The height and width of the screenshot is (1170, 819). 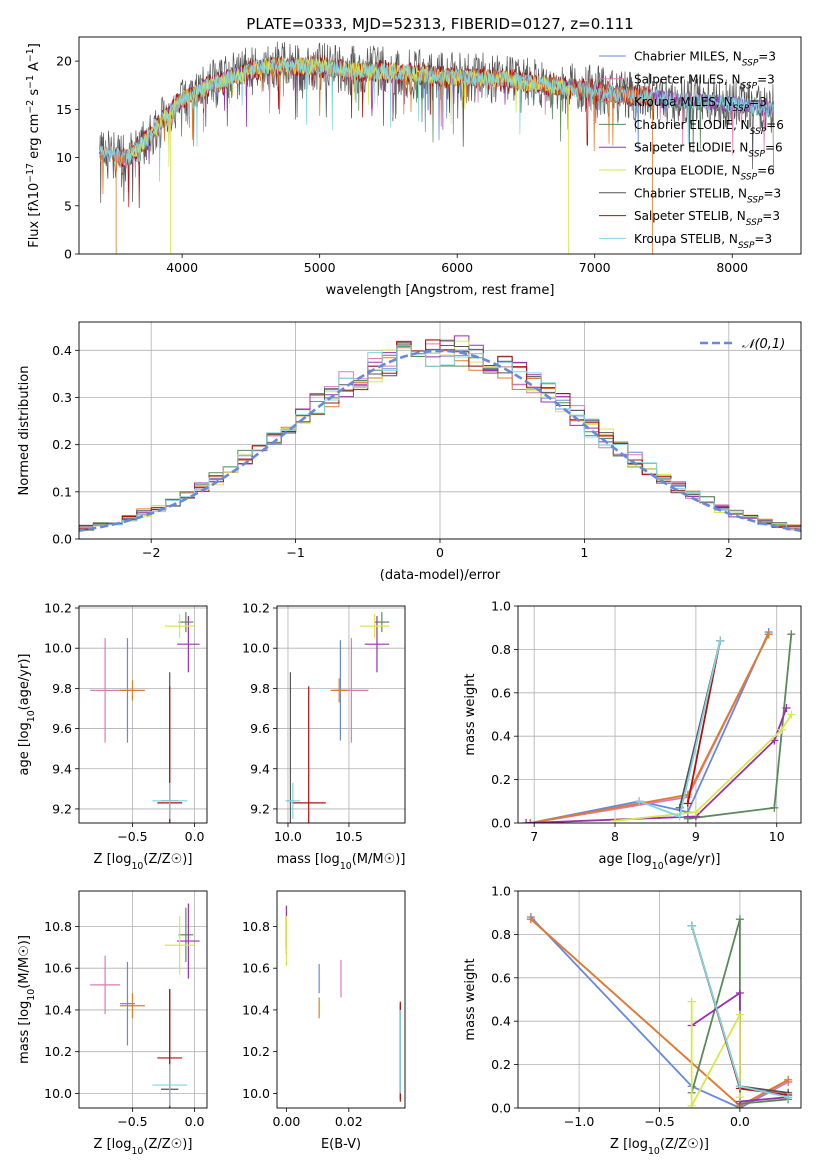 What do you see at coordinates (729, 552) in the screenshot?
I see `x-tick-label: 2` at bounding box center [729, 552].